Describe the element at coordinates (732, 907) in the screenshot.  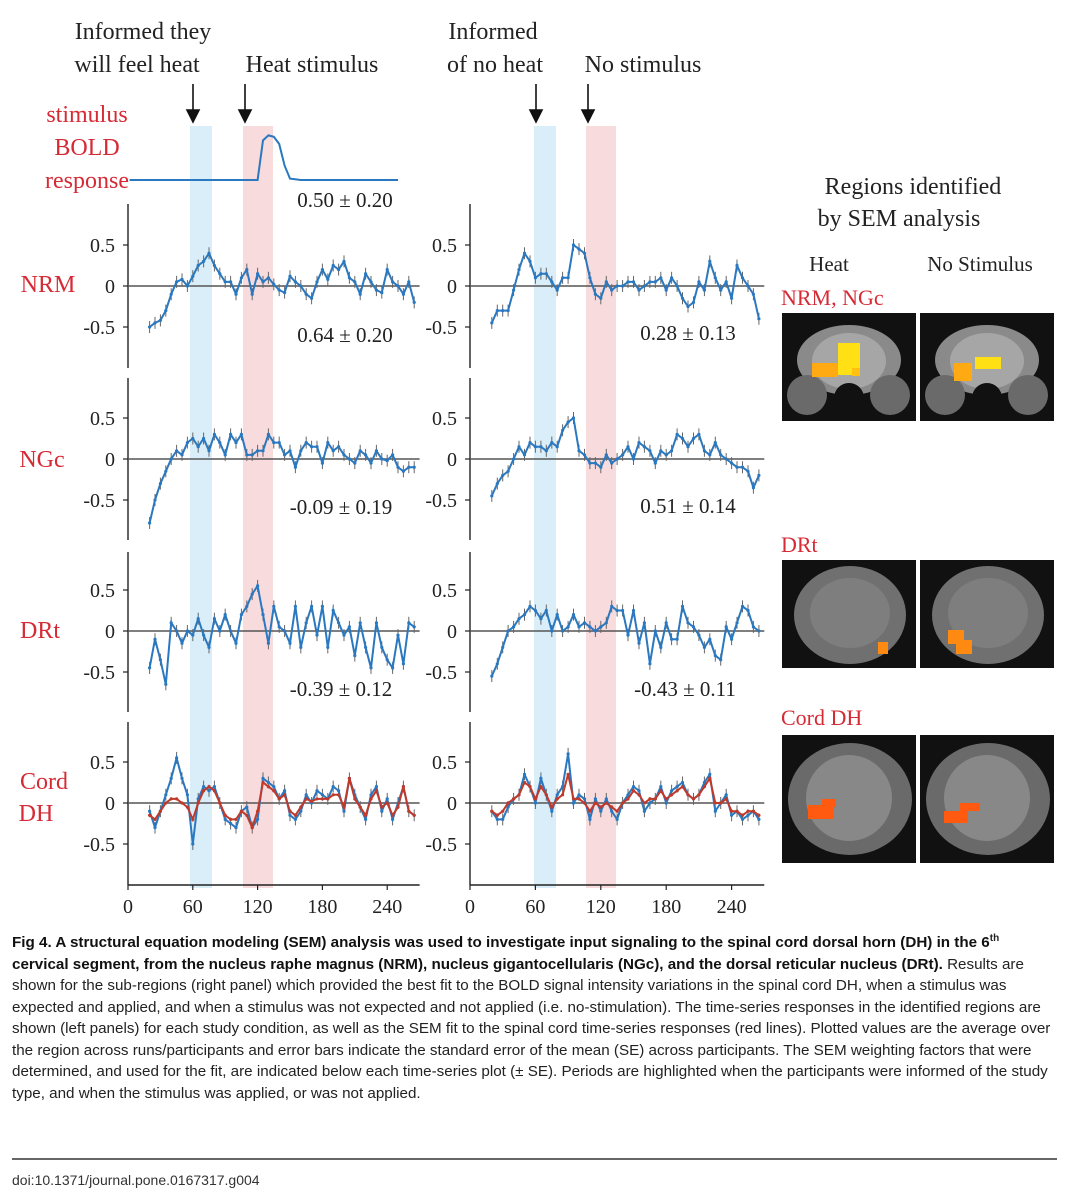
I see `x-tick-label-nostim-cord-dh: 240` at that location.